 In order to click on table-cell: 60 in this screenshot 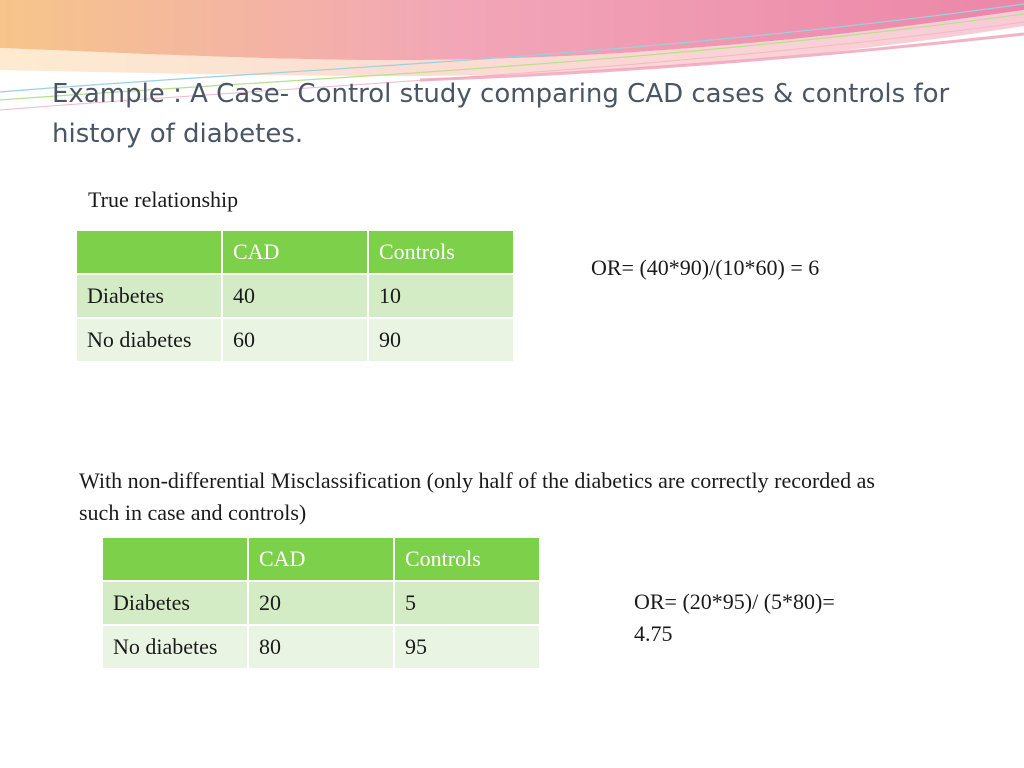, I will do `click(295, 340)`.